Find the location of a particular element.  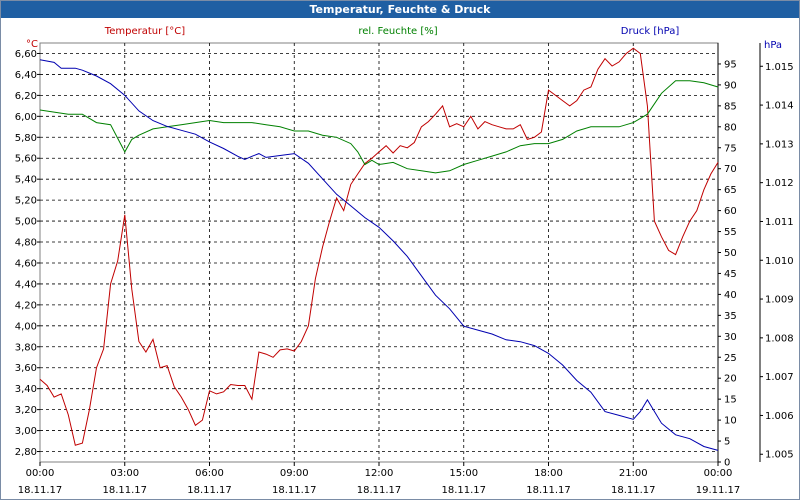

pressure-tick-label: 1.009 is located at coordinates (779, 300).